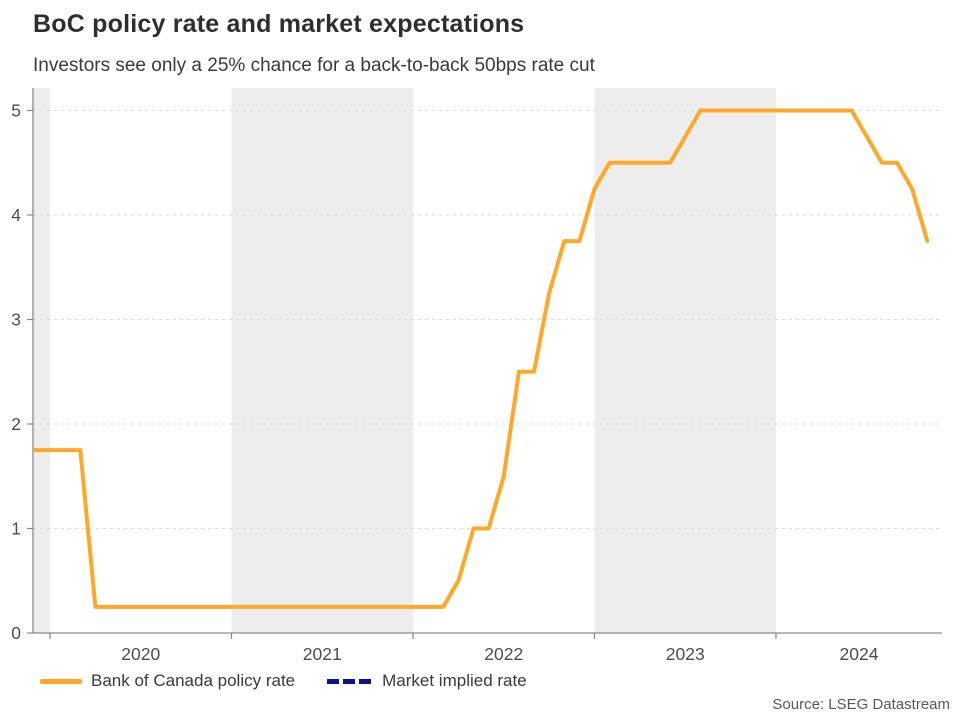  What do you see at coordinates (861, 704) in the screenshot?
I see `source-attribution: Source: LSEG Datastream` at bounding box center [861, 704].